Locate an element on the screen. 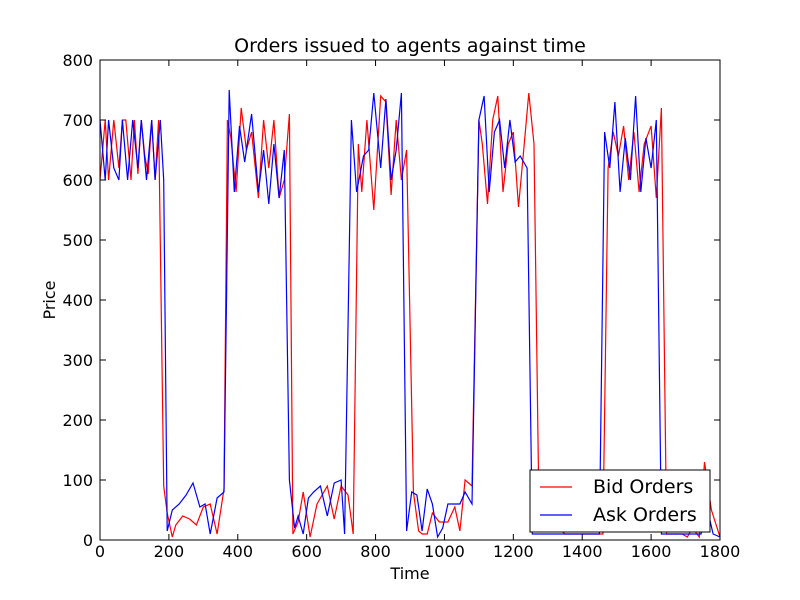  x-tick-label: 0 is located at coordinates (100, 551).